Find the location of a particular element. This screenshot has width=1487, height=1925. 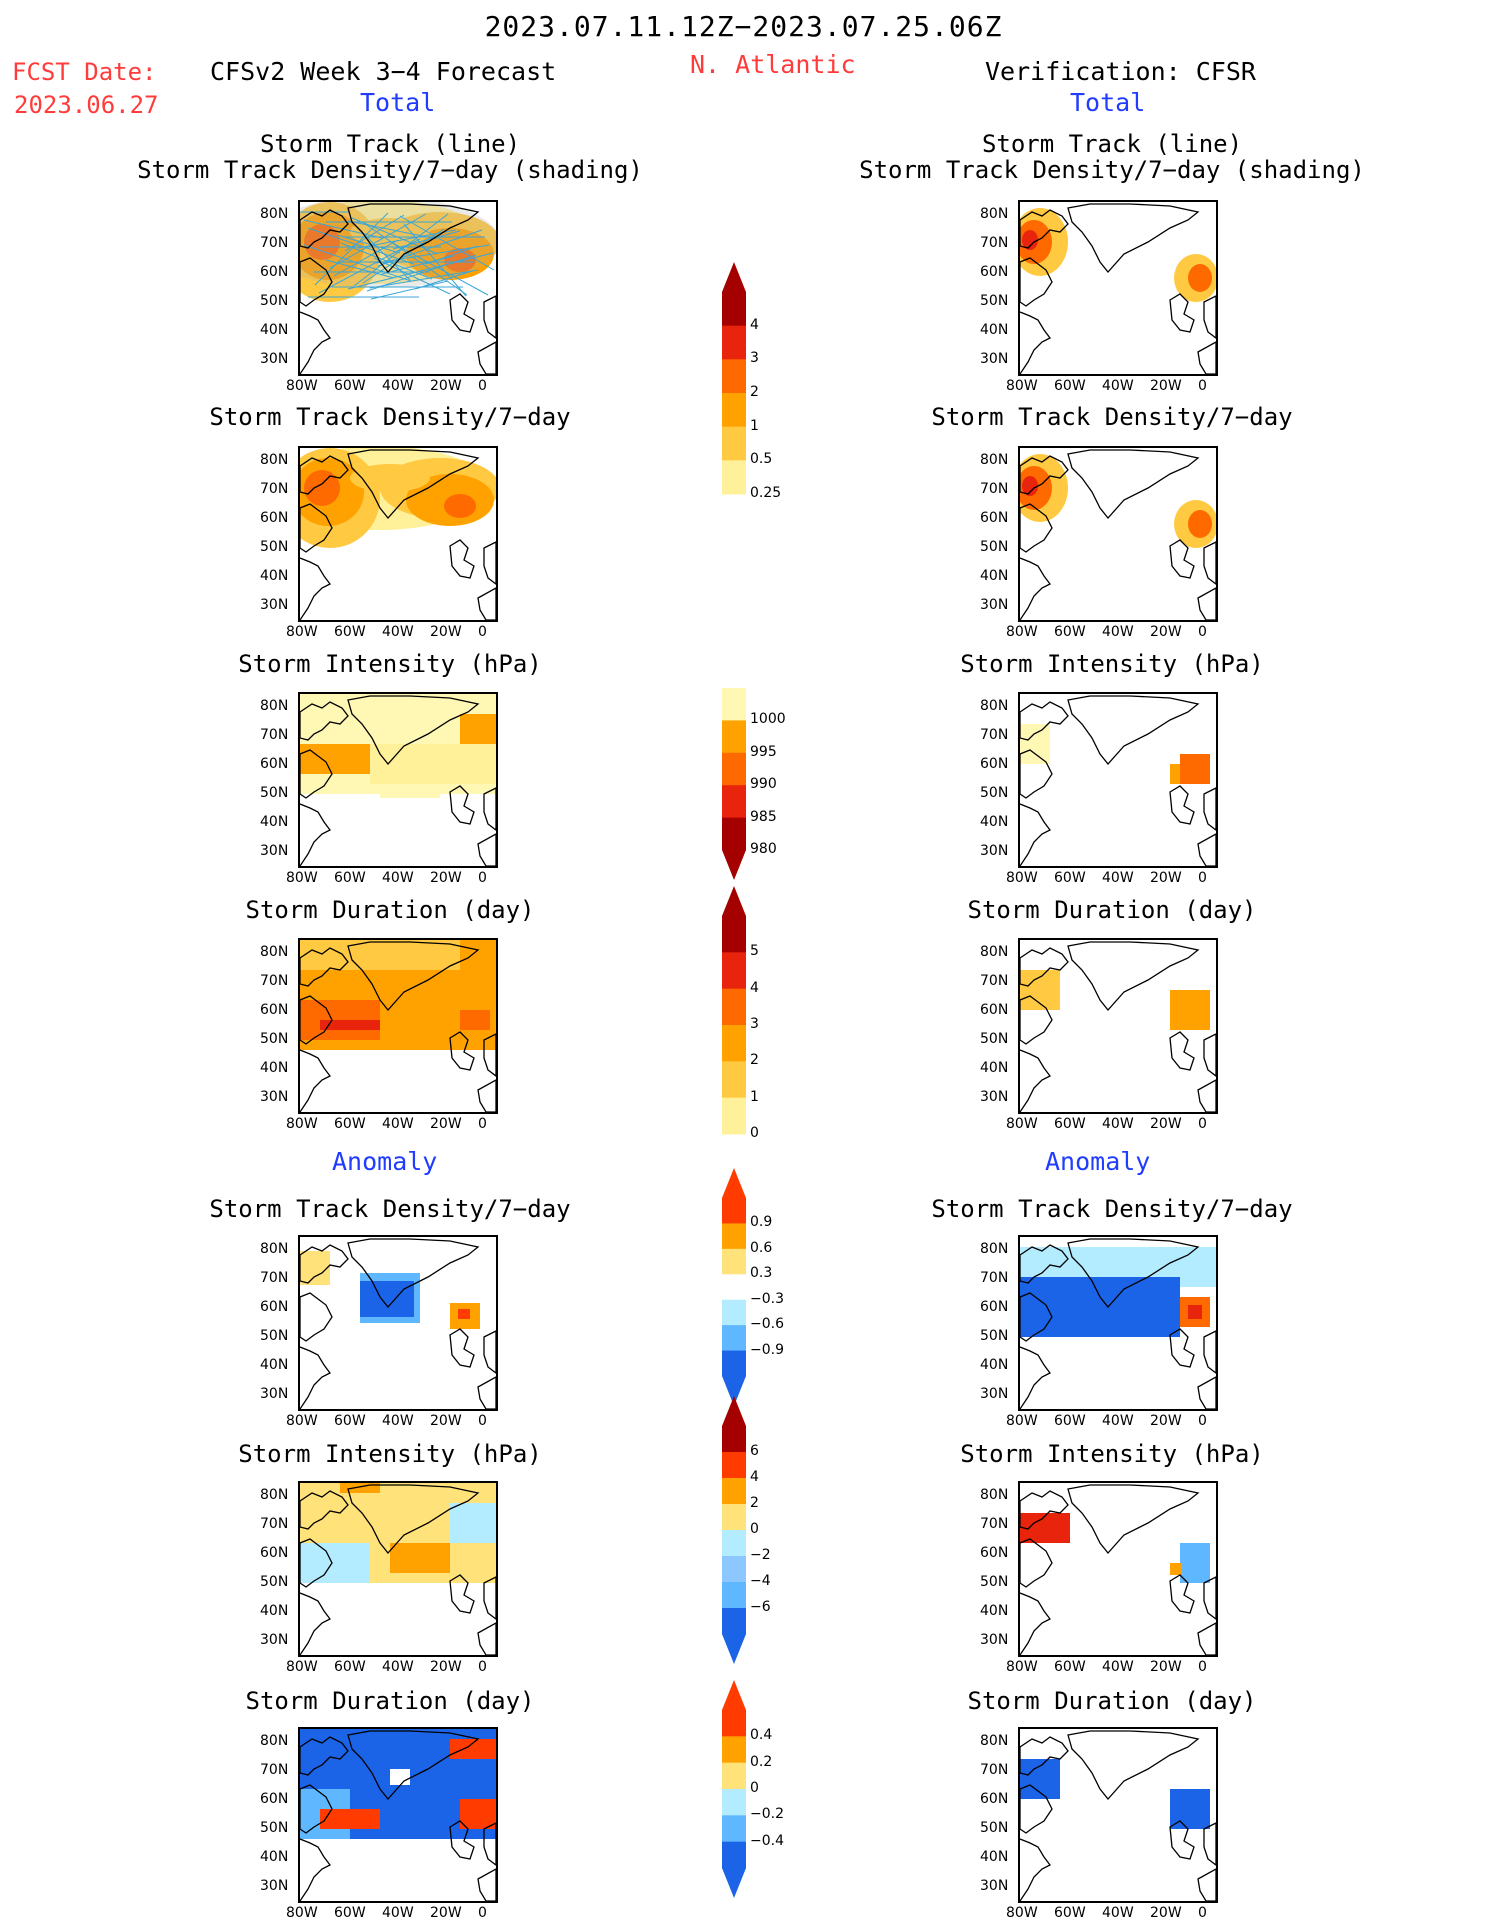

anomaly-label-forecast: Anomaly is located at coordinates (385, 1161).